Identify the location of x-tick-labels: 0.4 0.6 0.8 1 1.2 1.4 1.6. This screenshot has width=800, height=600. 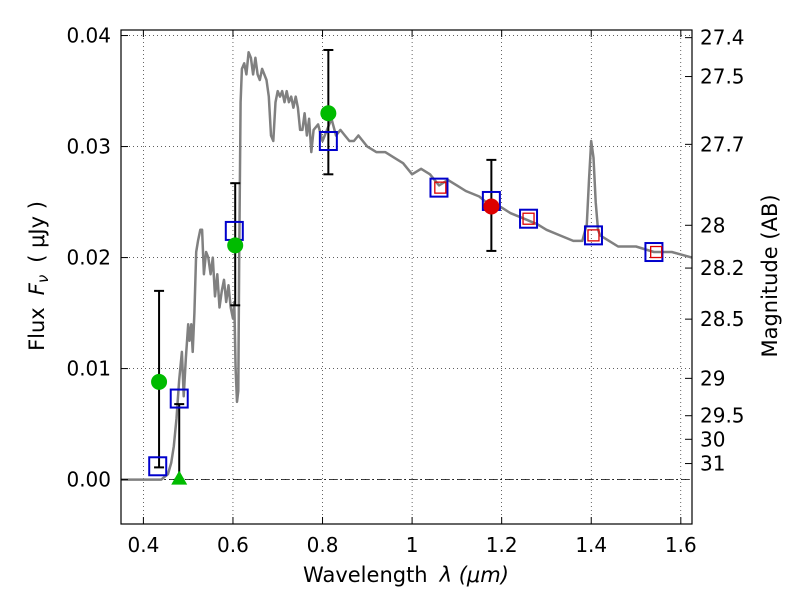
(411, 545).